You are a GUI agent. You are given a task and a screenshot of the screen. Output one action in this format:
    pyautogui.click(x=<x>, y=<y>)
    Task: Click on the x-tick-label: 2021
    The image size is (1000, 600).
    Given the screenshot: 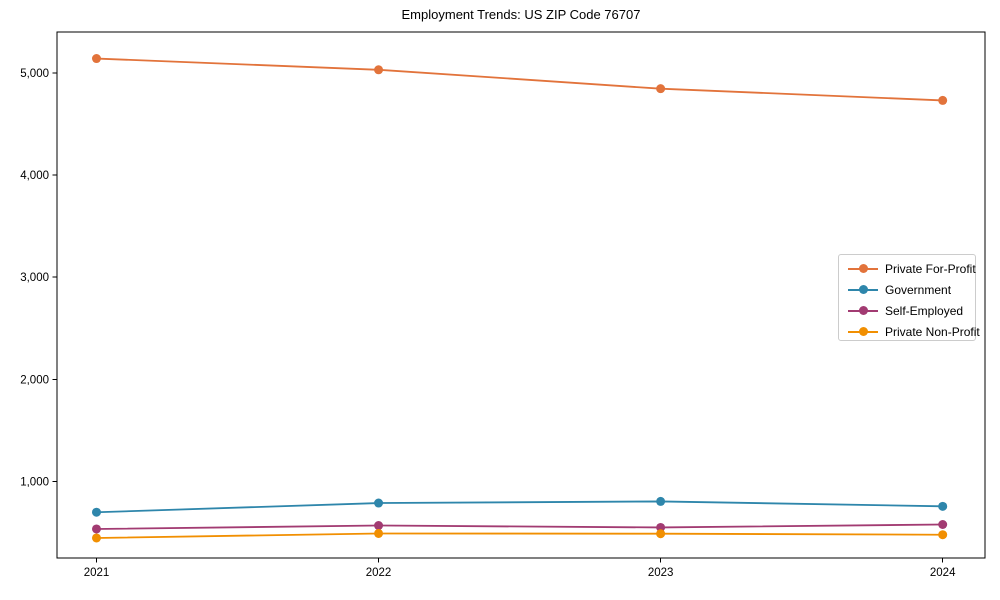 What is the action you would take?
    pyautogui.click(x=97, y=573)
    